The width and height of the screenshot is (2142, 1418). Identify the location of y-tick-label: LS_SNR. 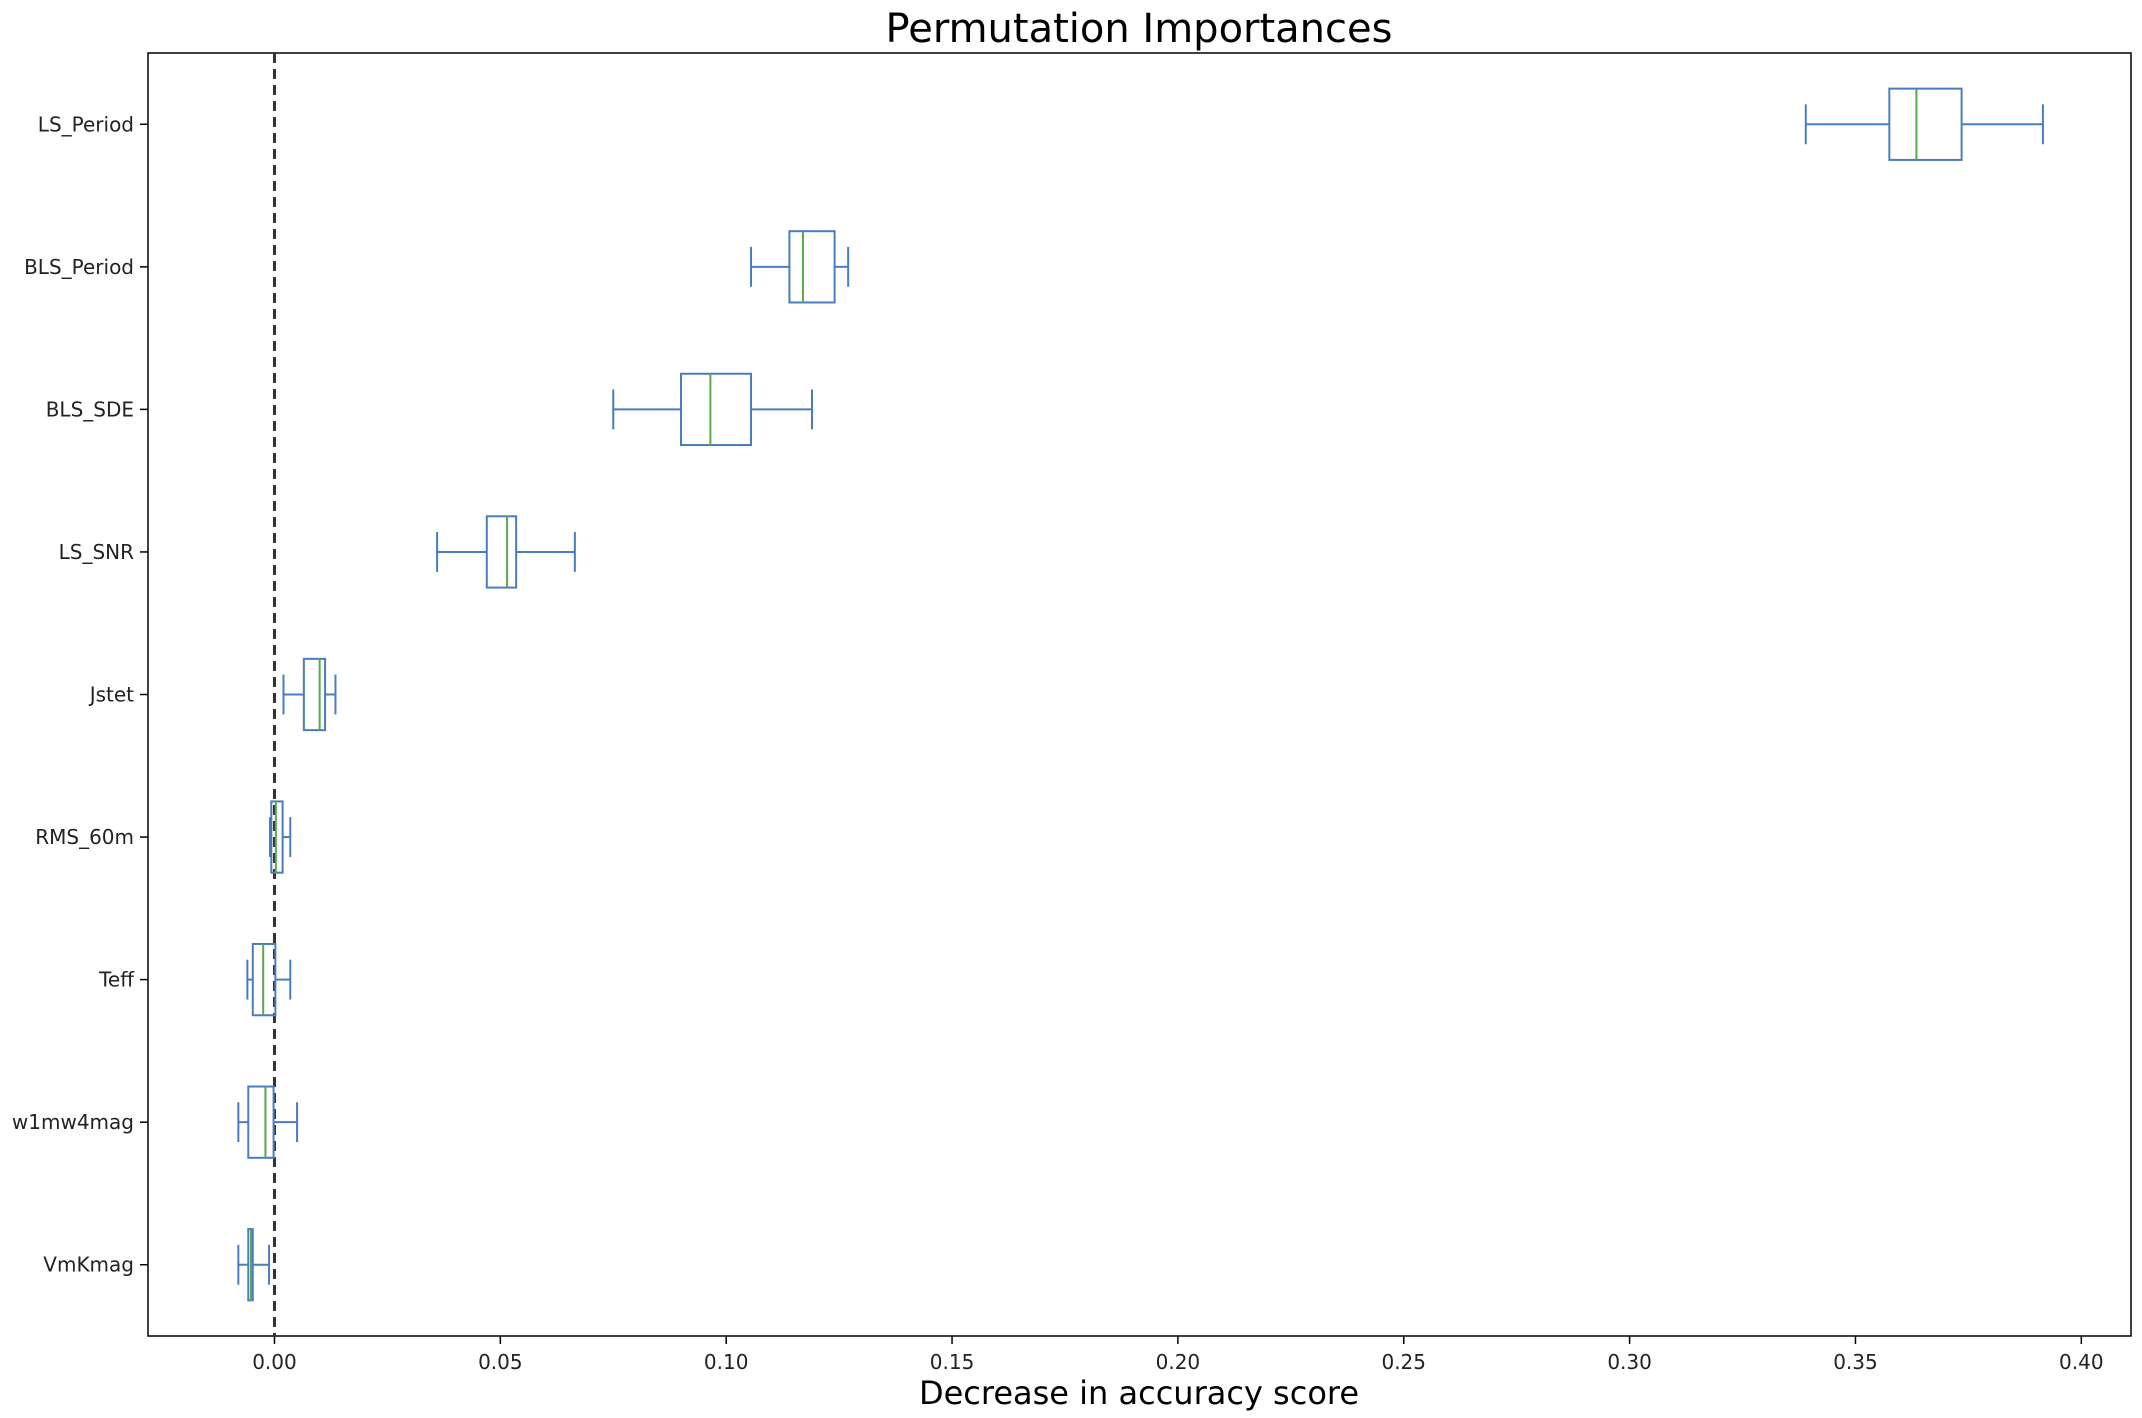
(96, 552).